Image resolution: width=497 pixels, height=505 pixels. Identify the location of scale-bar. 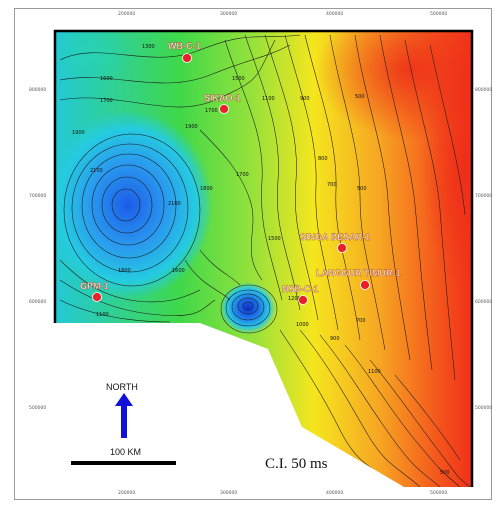
(123, 463).